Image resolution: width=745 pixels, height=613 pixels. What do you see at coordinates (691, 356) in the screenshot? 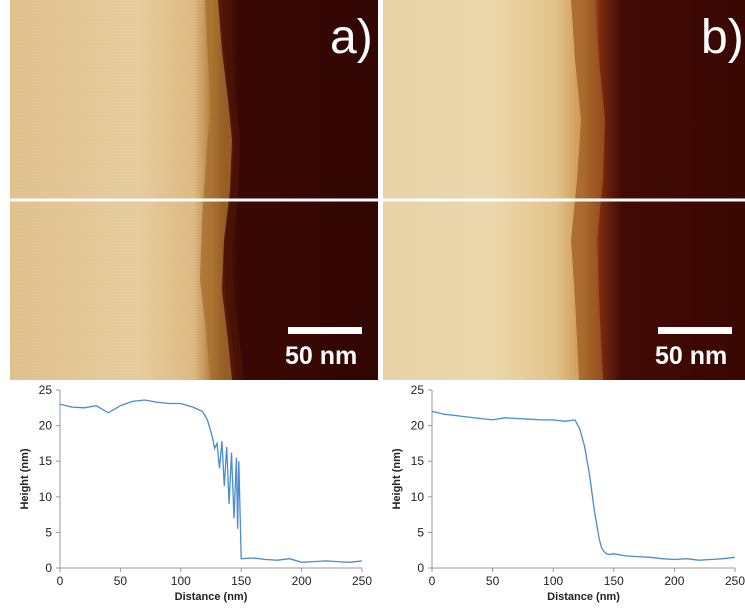
I see `scale-bar-label-b: 50 nm` at bounding box center [691, 356].